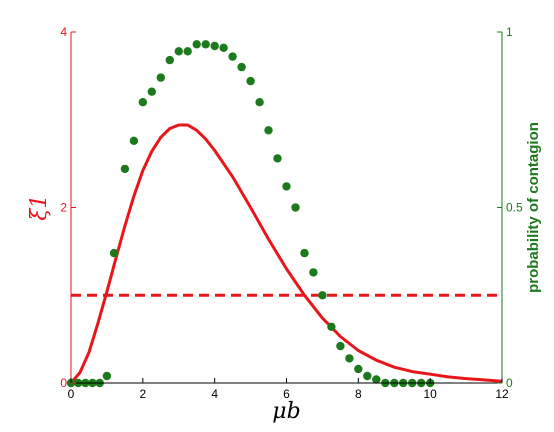  What do you see at coordinates (358, 394) in the screenshot?
I see `x-tick-label: 8` at bounding box center [358, 394].